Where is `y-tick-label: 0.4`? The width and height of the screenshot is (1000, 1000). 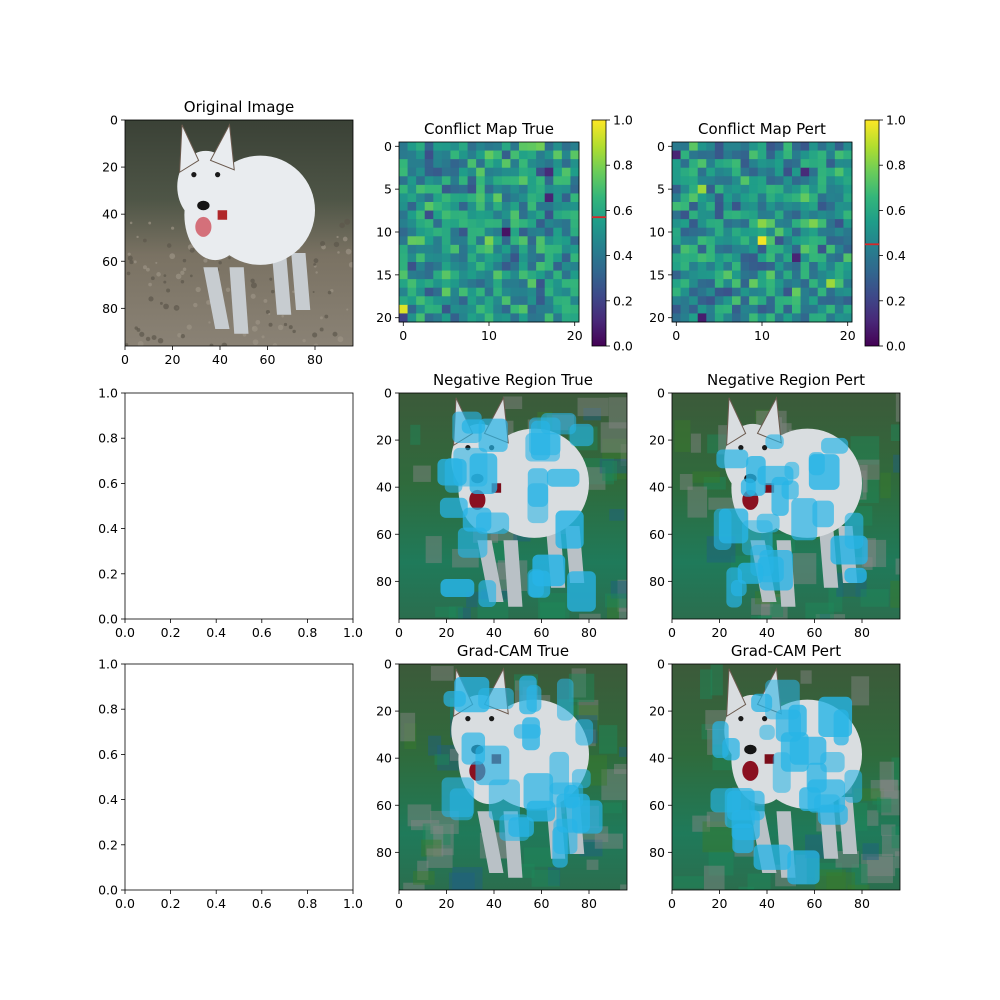
y-tick-label: 0.4 is located at coordinates (108, 799).